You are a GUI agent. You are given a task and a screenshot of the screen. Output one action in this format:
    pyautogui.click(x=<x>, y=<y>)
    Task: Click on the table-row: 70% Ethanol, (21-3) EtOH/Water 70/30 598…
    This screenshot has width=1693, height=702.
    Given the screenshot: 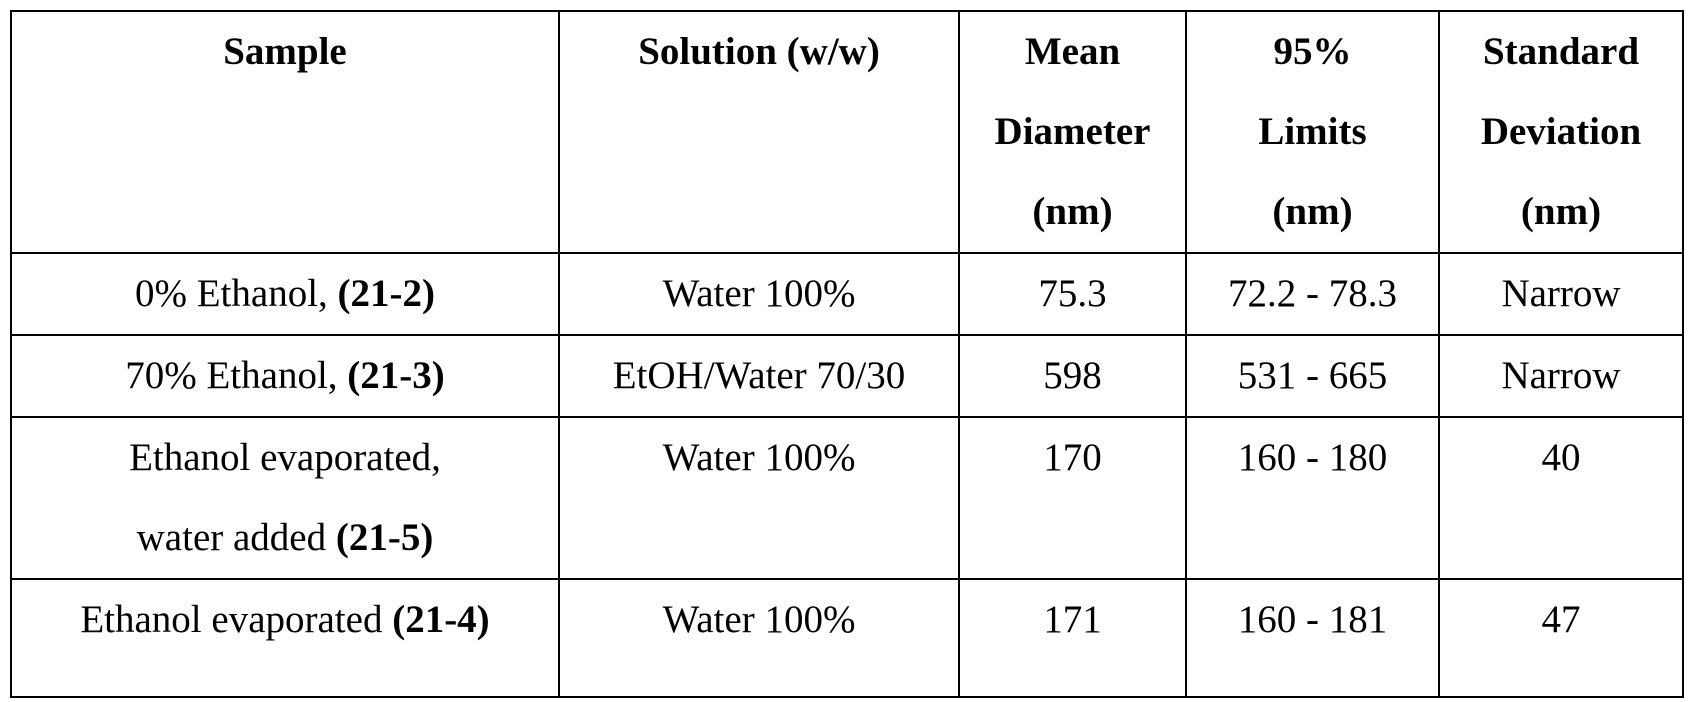 What is the action you would take?
    pyautogui.click(x=847, y=376)
    